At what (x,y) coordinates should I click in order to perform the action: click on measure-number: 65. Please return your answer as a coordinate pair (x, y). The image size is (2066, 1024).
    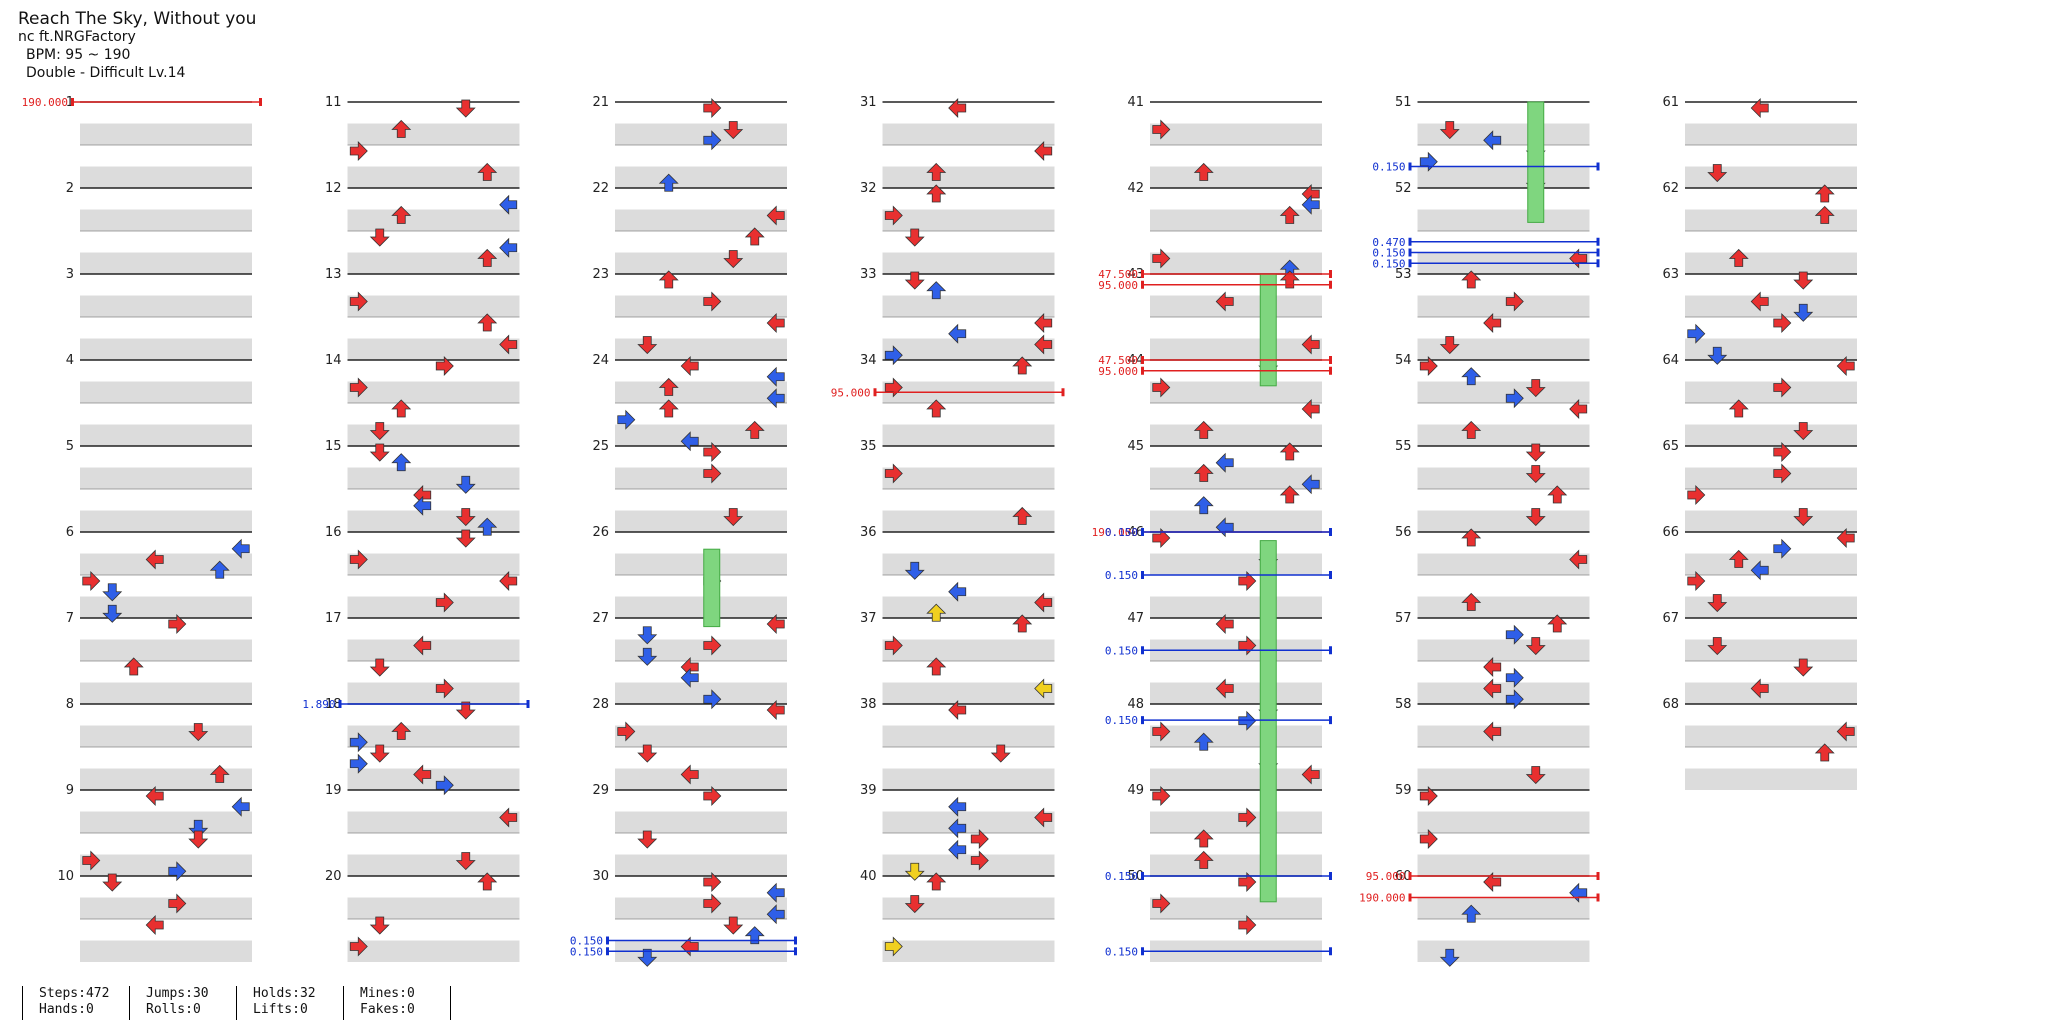
    Looking at the image, I should click on (1670, 446).